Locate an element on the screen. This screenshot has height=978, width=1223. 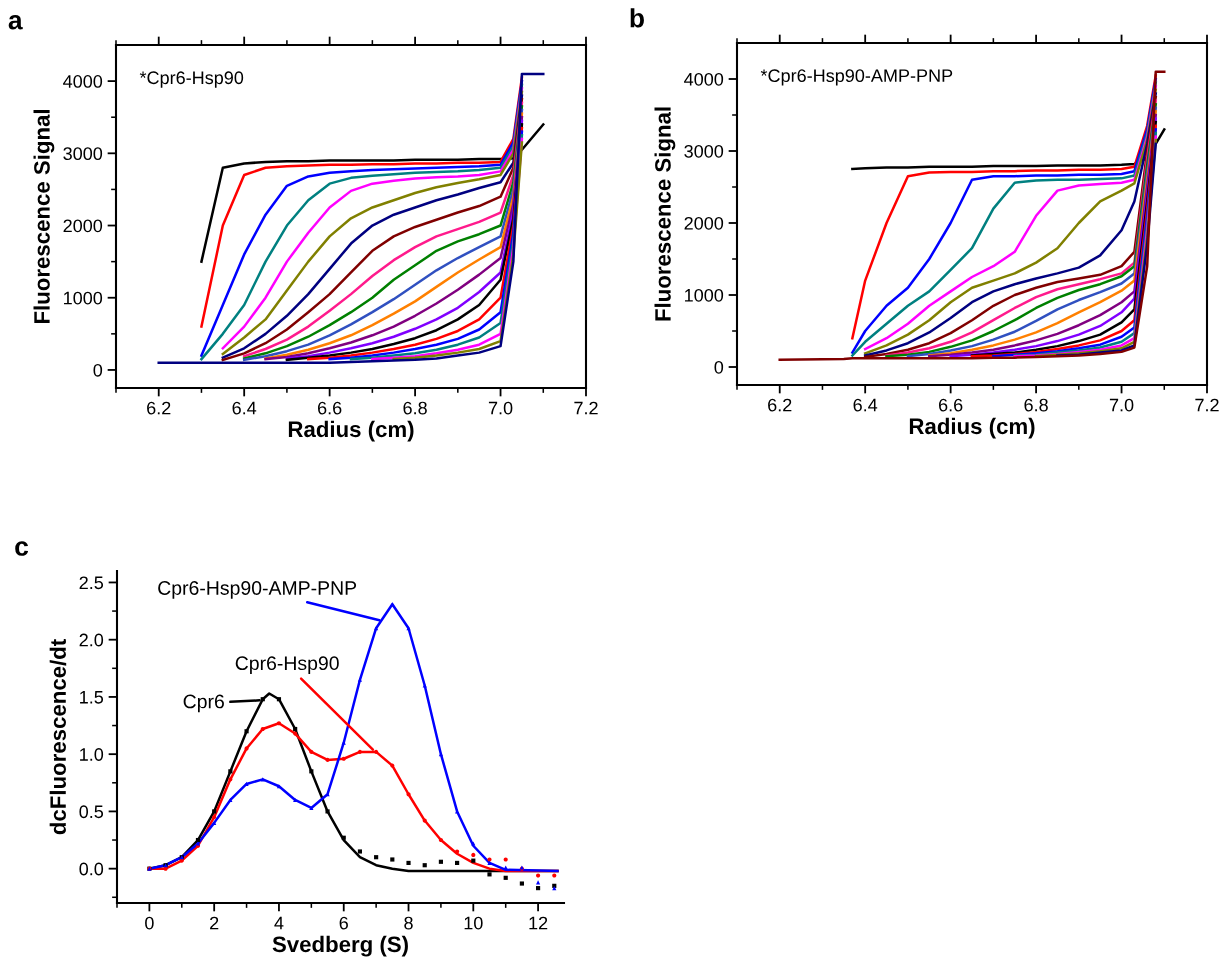
y-tick-label: 0.0 is located at coordinates (91, 869).